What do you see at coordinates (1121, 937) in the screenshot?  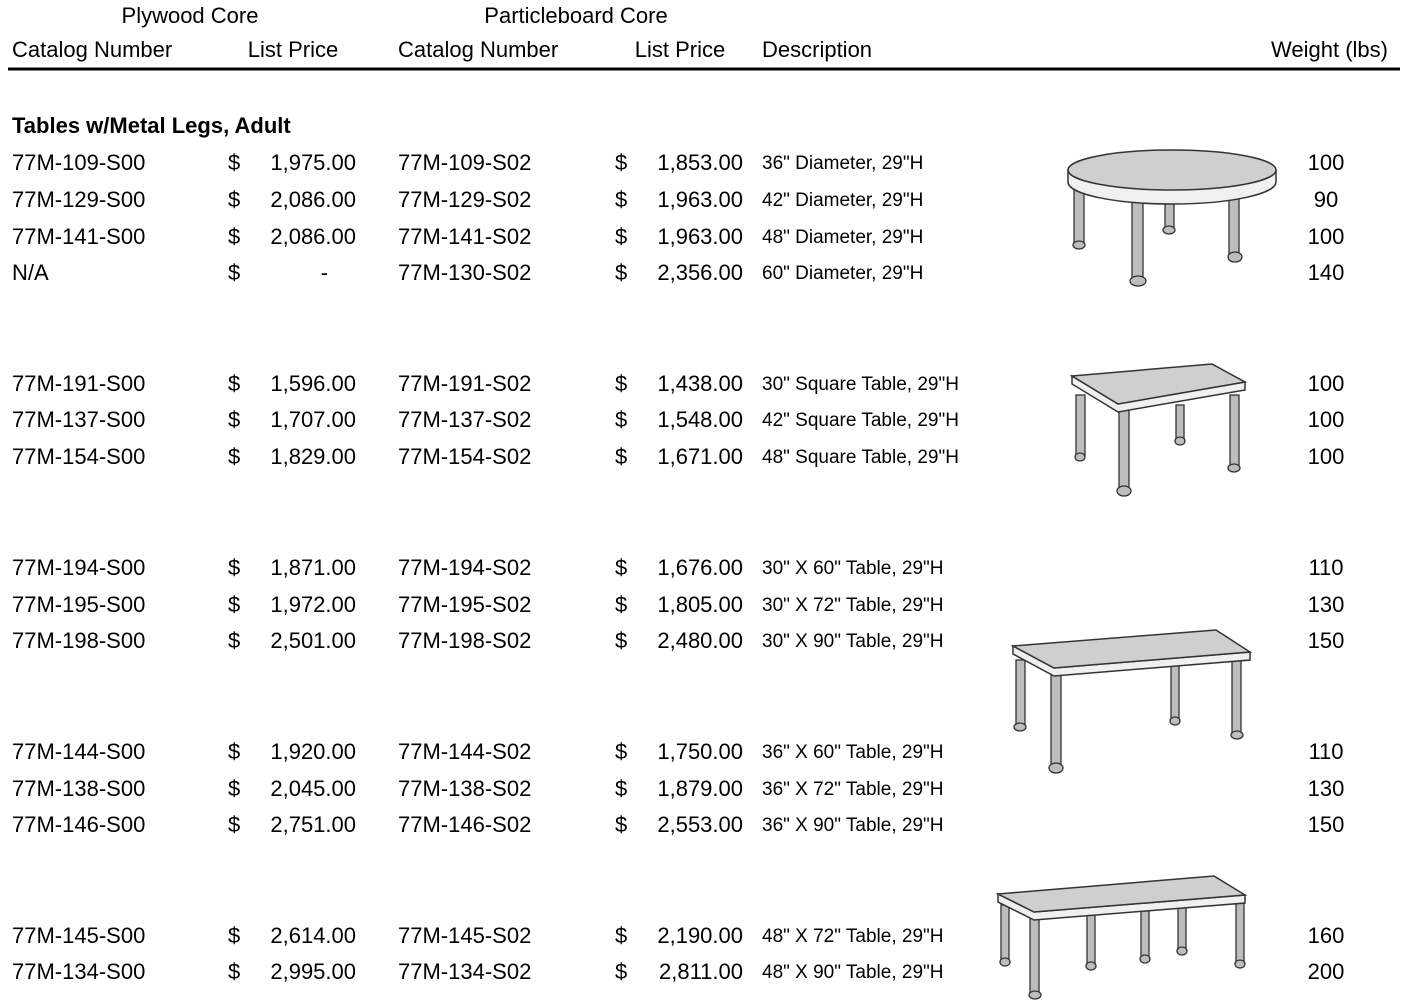 I see `rectangle-table-image` at bounding box center [1121, 937].